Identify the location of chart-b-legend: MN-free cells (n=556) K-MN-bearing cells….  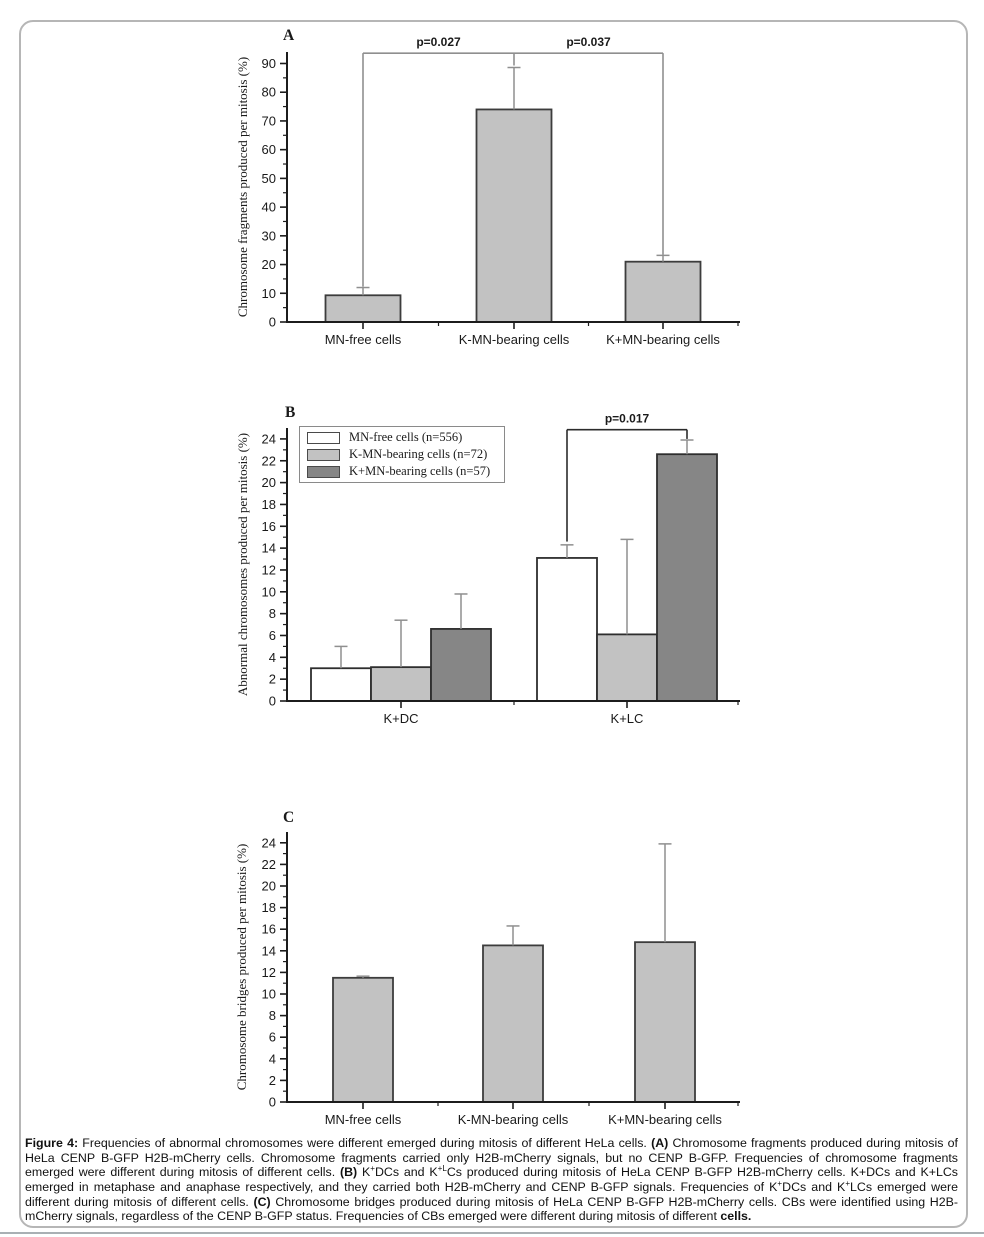
(402, 454).